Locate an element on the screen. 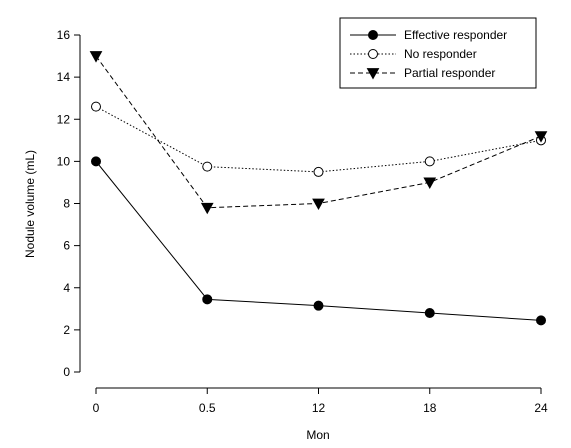  x-tick-label: 24 is located at coordinates (541, 408).